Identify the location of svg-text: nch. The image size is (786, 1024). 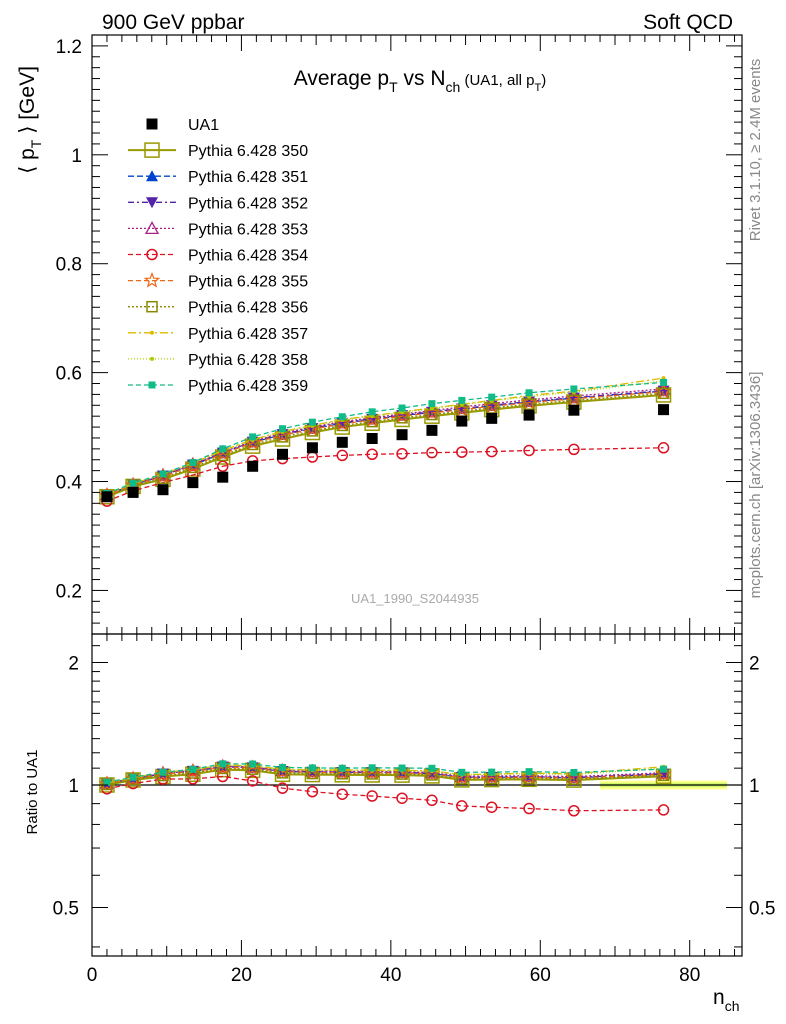
(726, 1000).